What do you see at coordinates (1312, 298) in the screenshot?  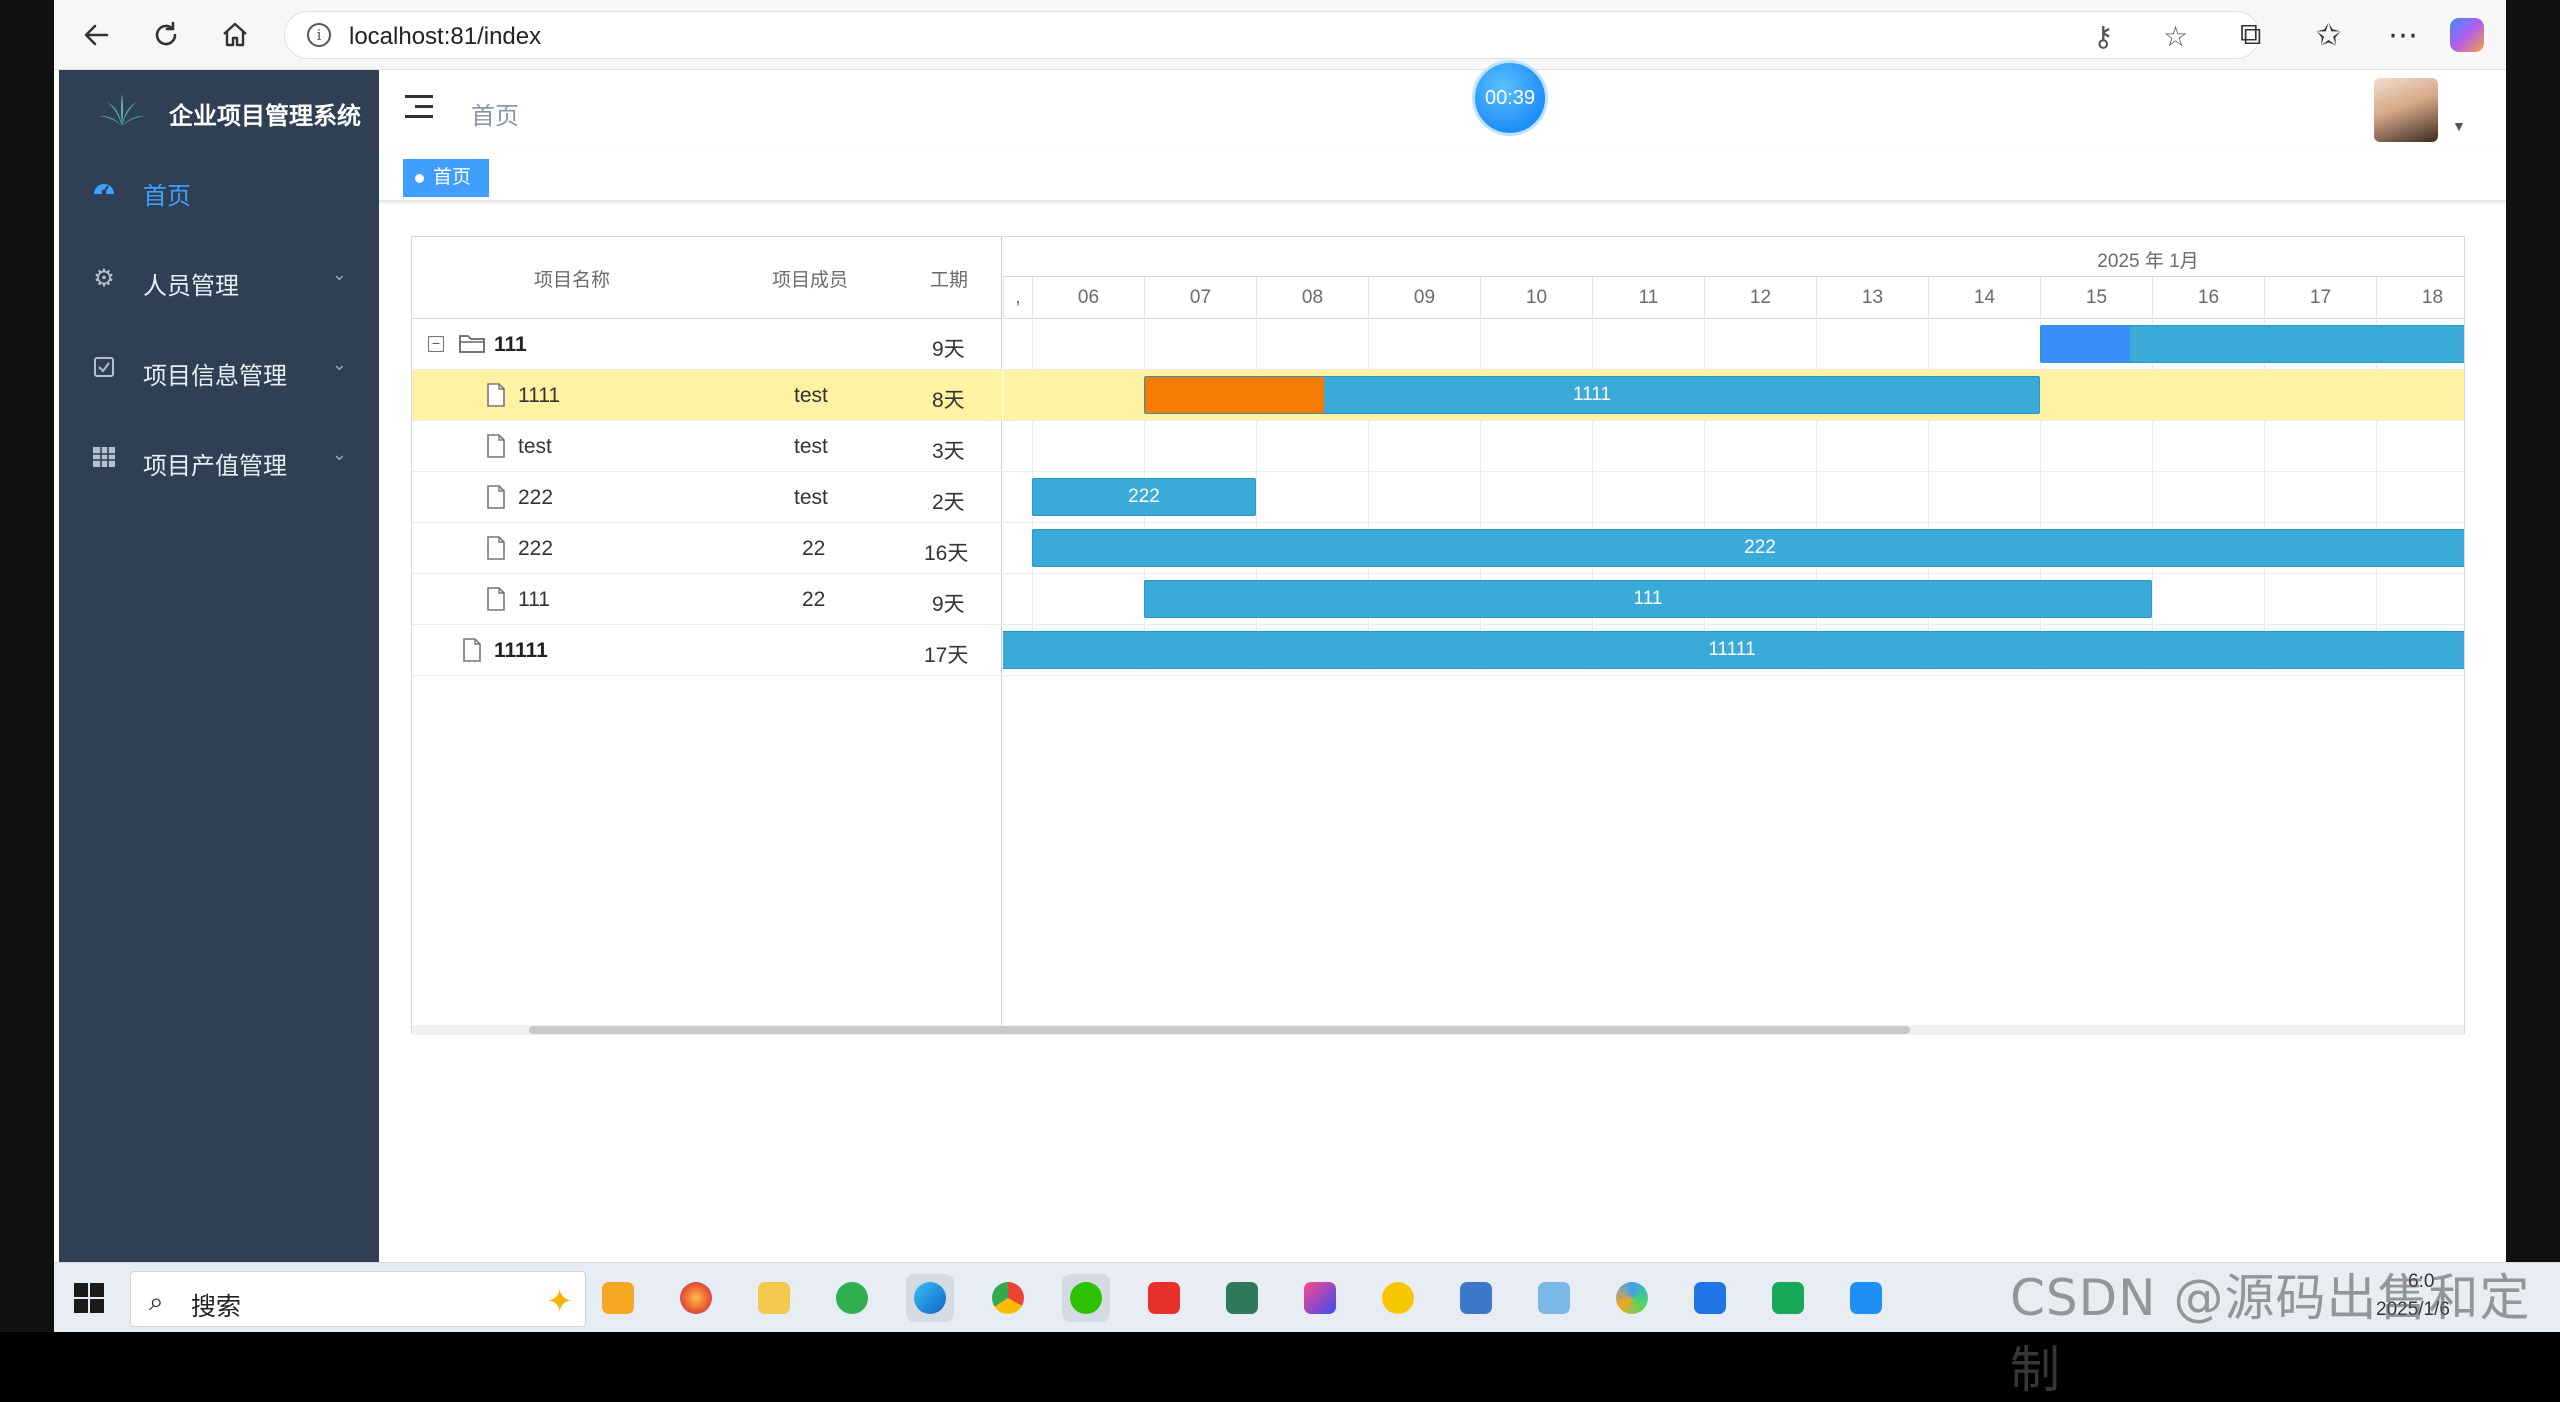 I see `timeline-day-cell: 08` at bounding box center [1312, 298].